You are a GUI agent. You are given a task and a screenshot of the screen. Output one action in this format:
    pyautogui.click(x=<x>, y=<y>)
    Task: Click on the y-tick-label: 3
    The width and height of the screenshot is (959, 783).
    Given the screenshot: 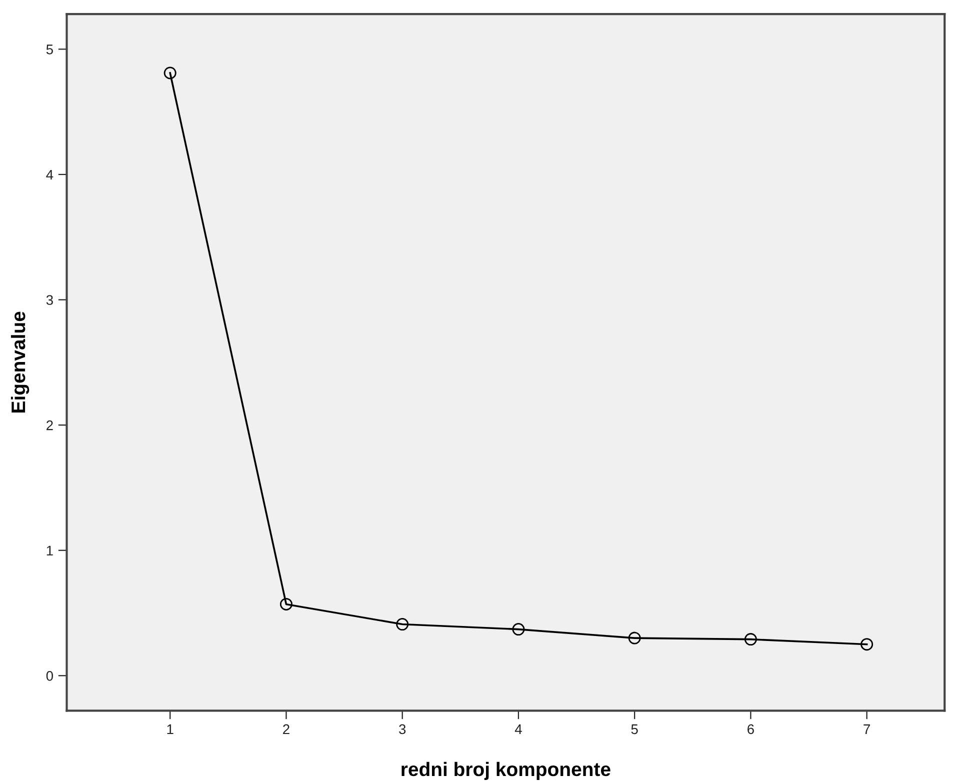 What is the action you would take?
    pyautogui.click(x=49, y=300)
    